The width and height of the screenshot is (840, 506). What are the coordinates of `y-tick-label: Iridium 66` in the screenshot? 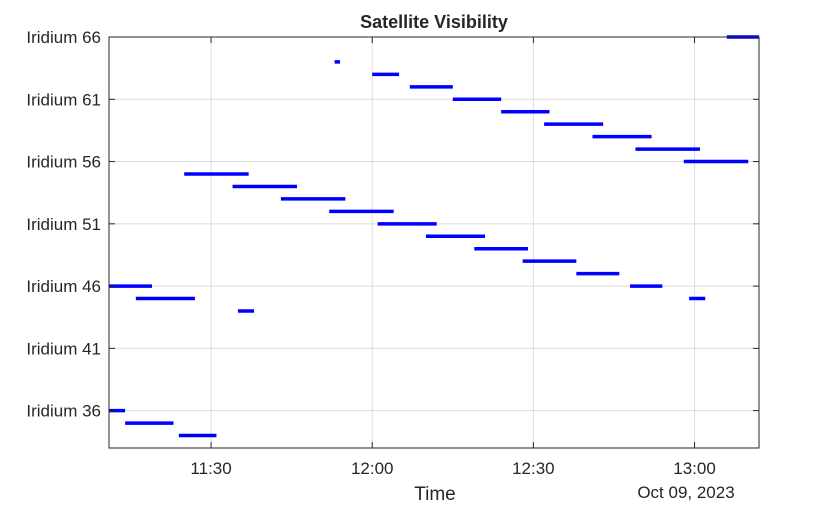 It's located at (63, 37).